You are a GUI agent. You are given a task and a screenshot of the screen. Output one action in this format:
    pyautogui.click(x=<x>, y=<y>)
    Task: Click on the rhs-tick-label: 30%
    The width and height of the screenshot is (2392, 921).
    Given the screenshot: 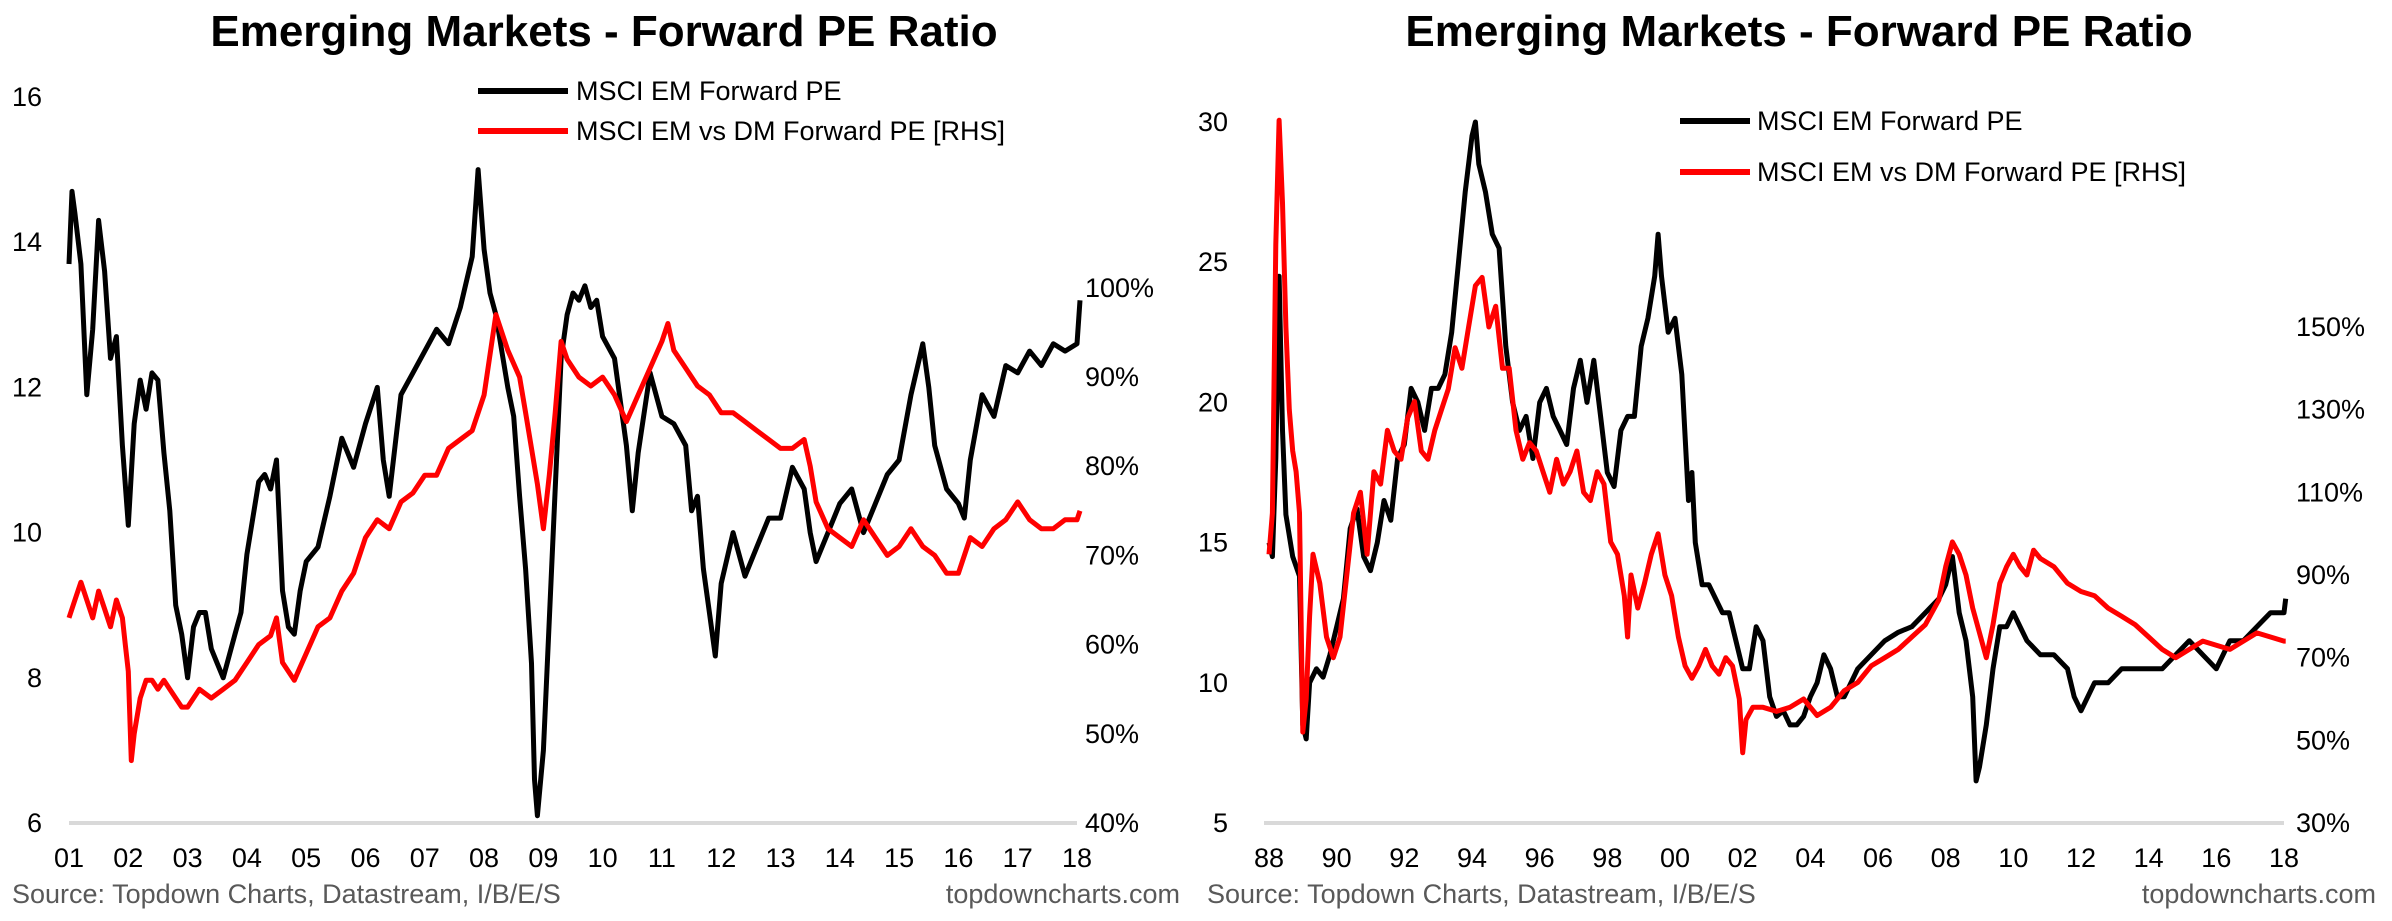 What is the action you would take?
    pyautogui.click(x=2323, y=823)
    